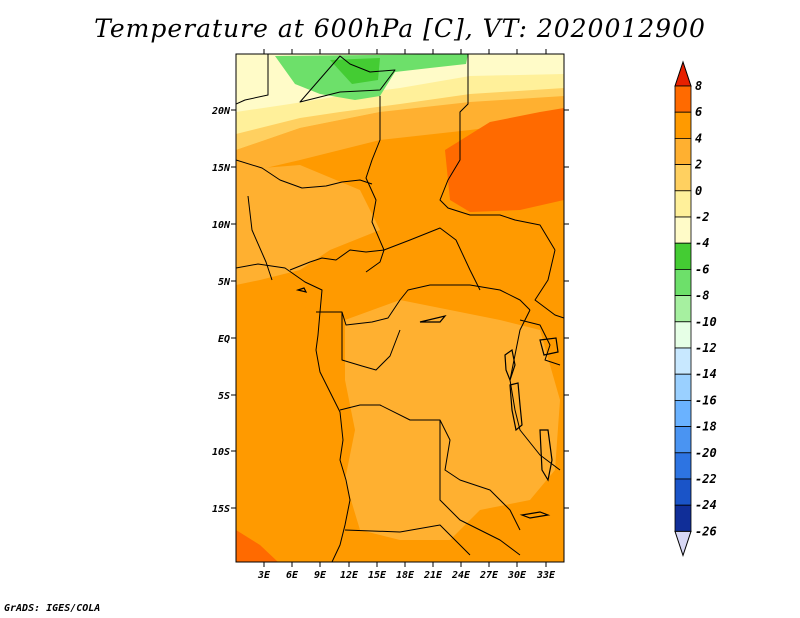  I want to click on border-uganda, so click(540, 342).